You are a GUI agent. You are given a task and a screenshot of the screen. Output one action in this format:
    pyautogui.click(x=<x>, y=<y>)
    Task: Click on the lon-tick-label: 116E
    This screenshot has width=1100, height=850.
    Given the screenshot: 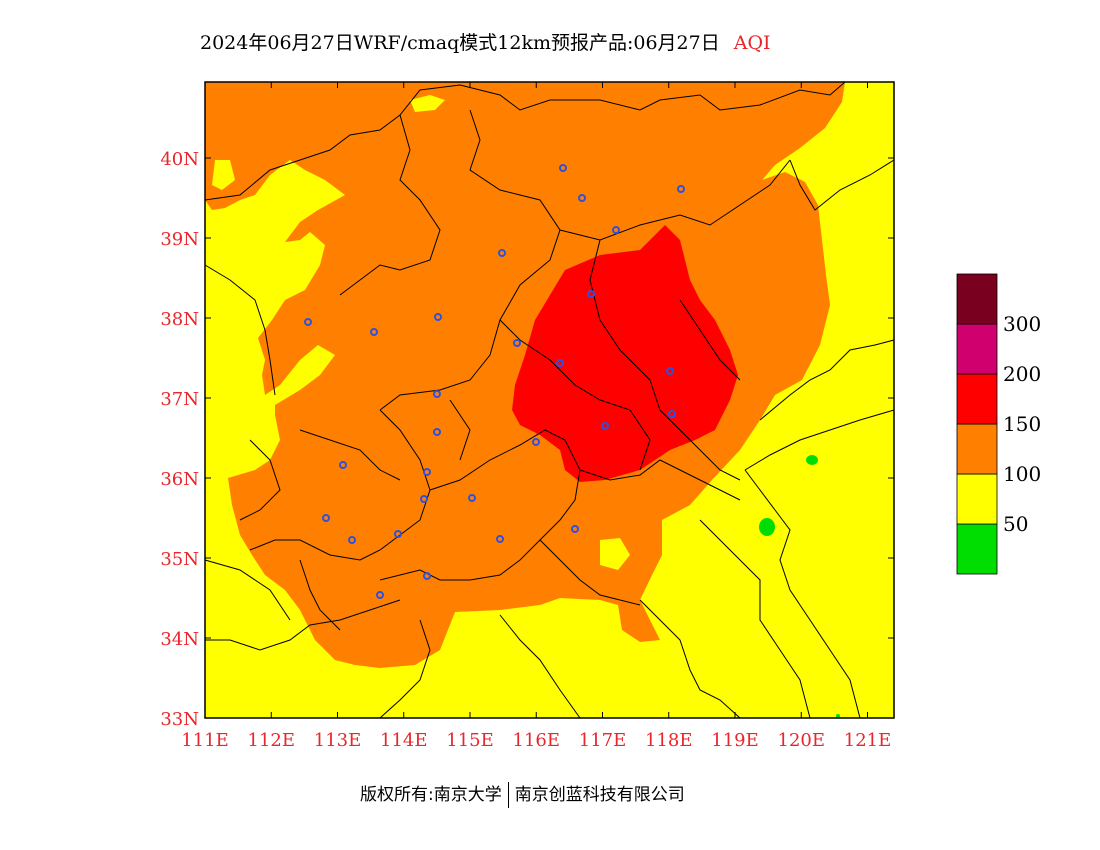 What is the action you would take?
    pyautogui.click(x=537, y=740)
    